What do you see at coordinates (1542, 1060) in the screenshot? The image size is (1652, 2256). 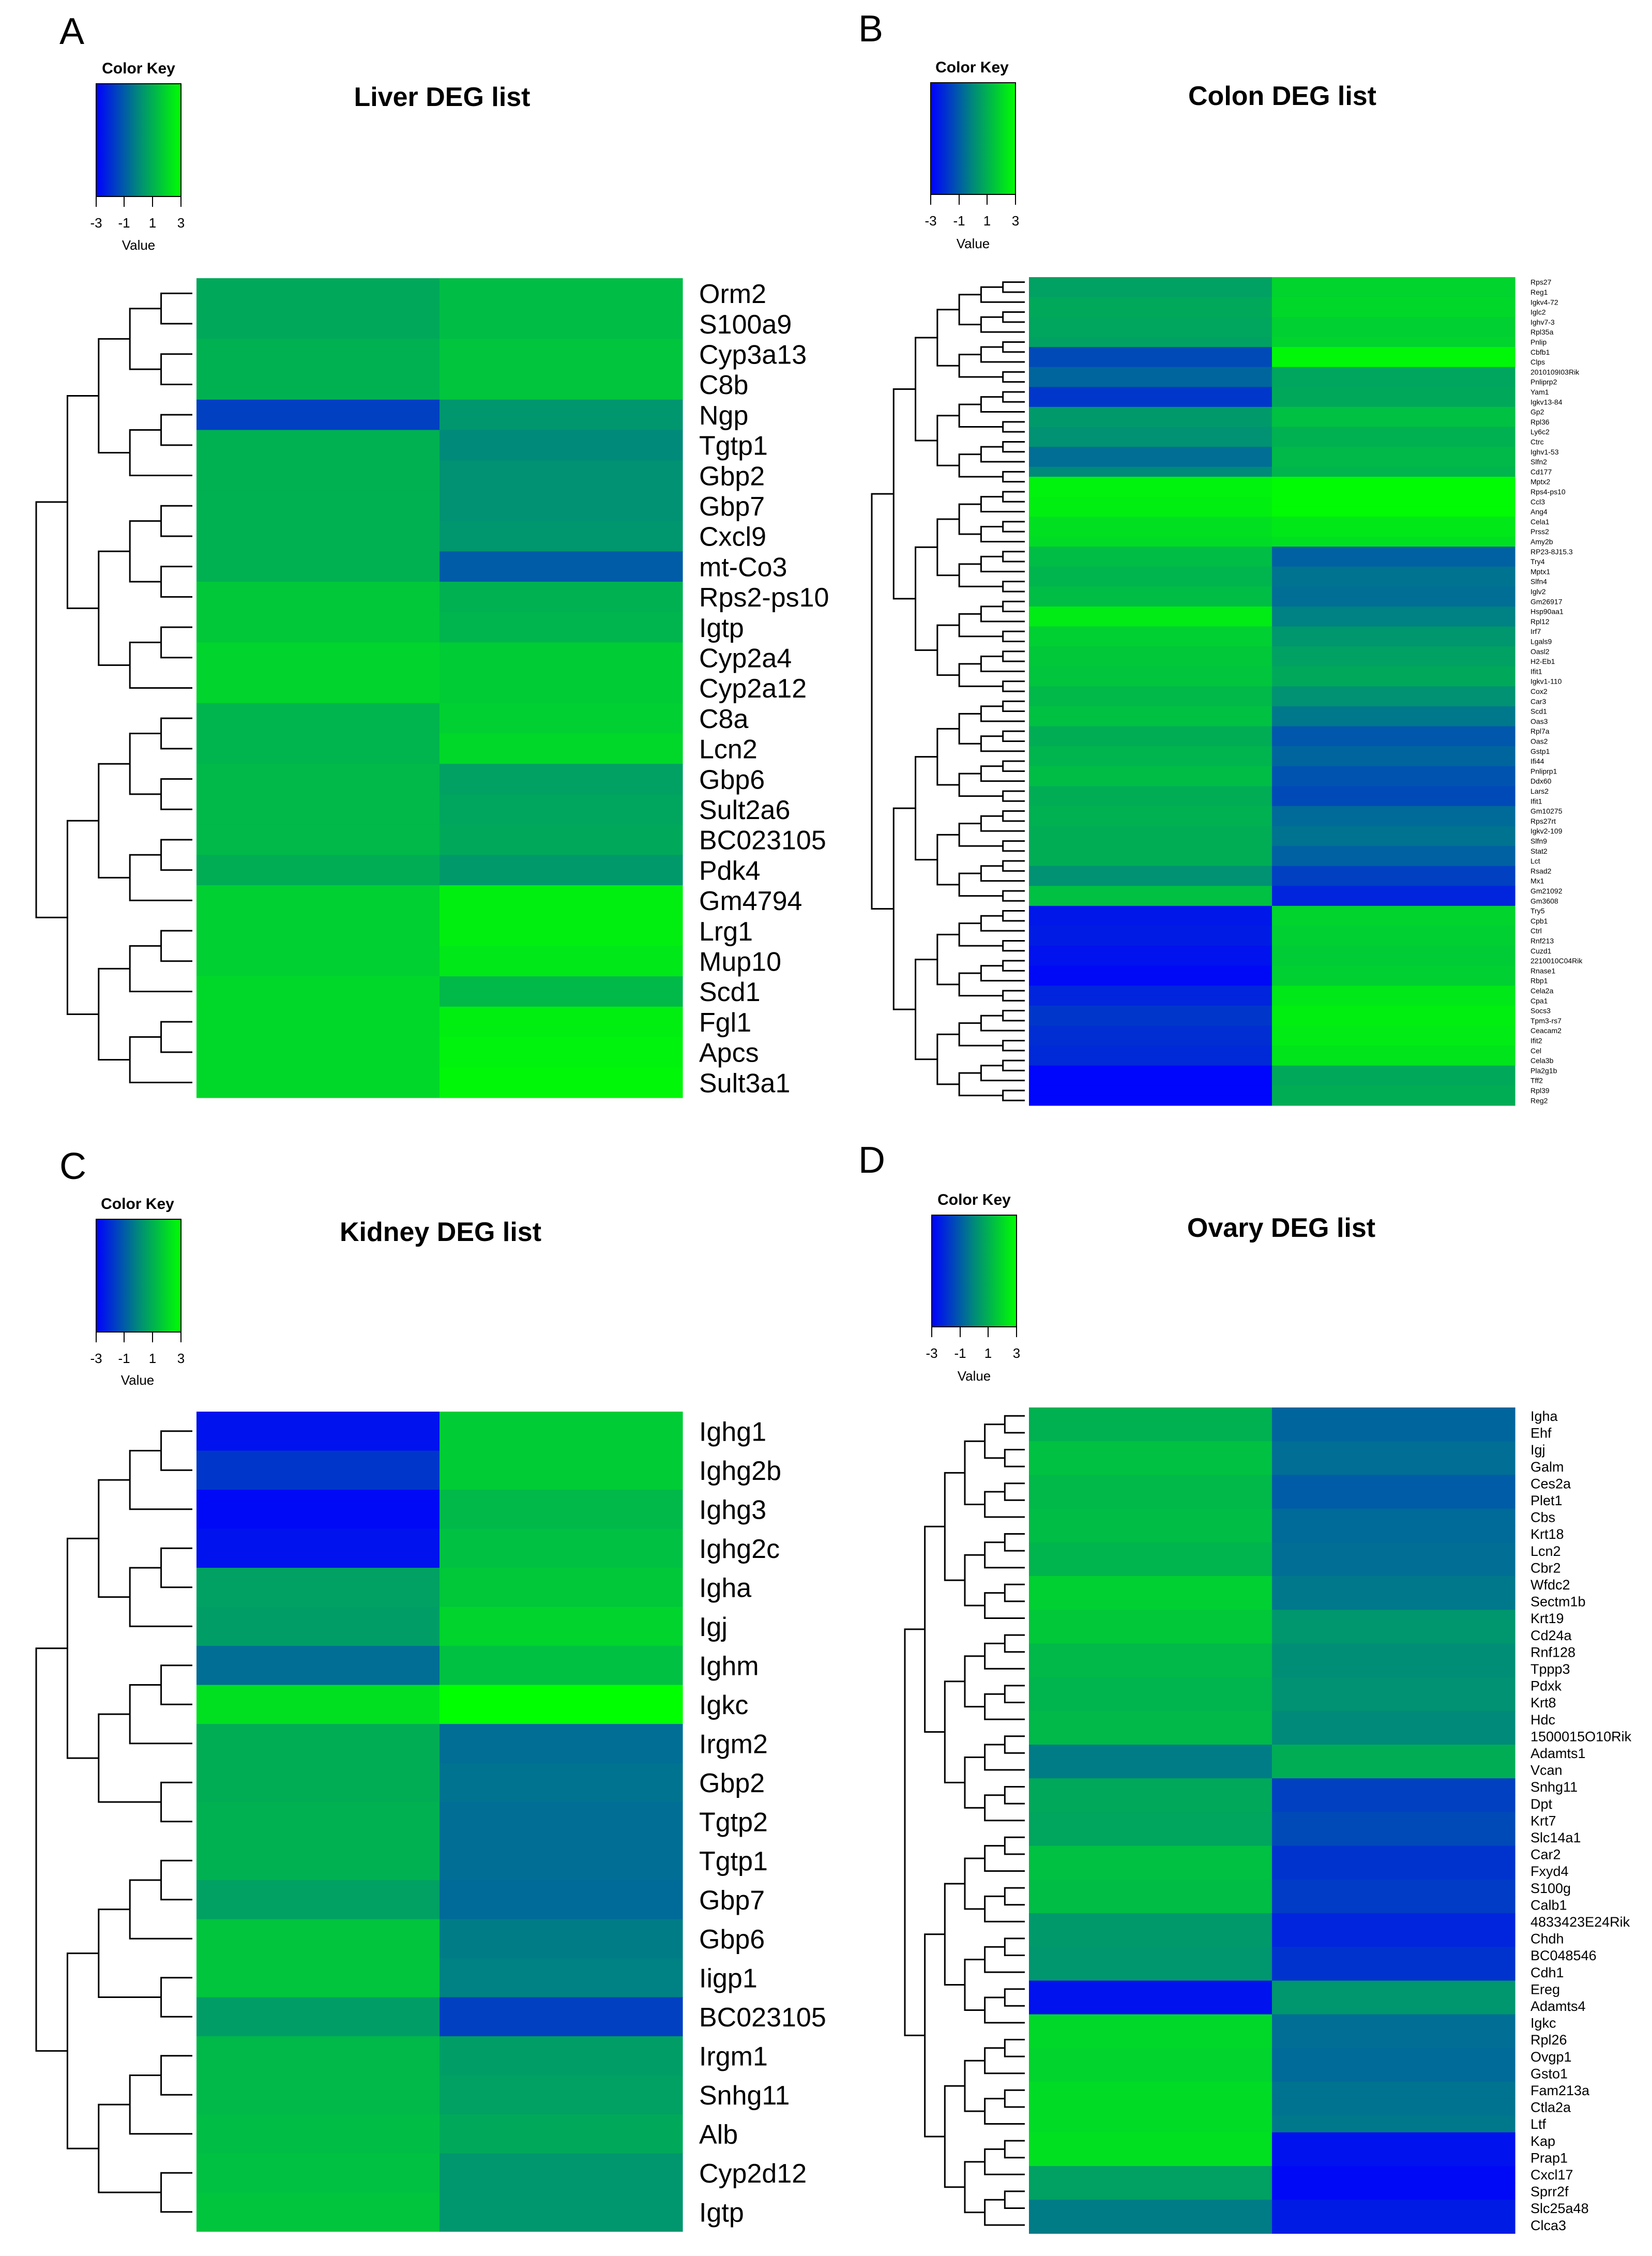 I see `panel-b-row-label: Cela3b` at bounding box center [1542, 1060].